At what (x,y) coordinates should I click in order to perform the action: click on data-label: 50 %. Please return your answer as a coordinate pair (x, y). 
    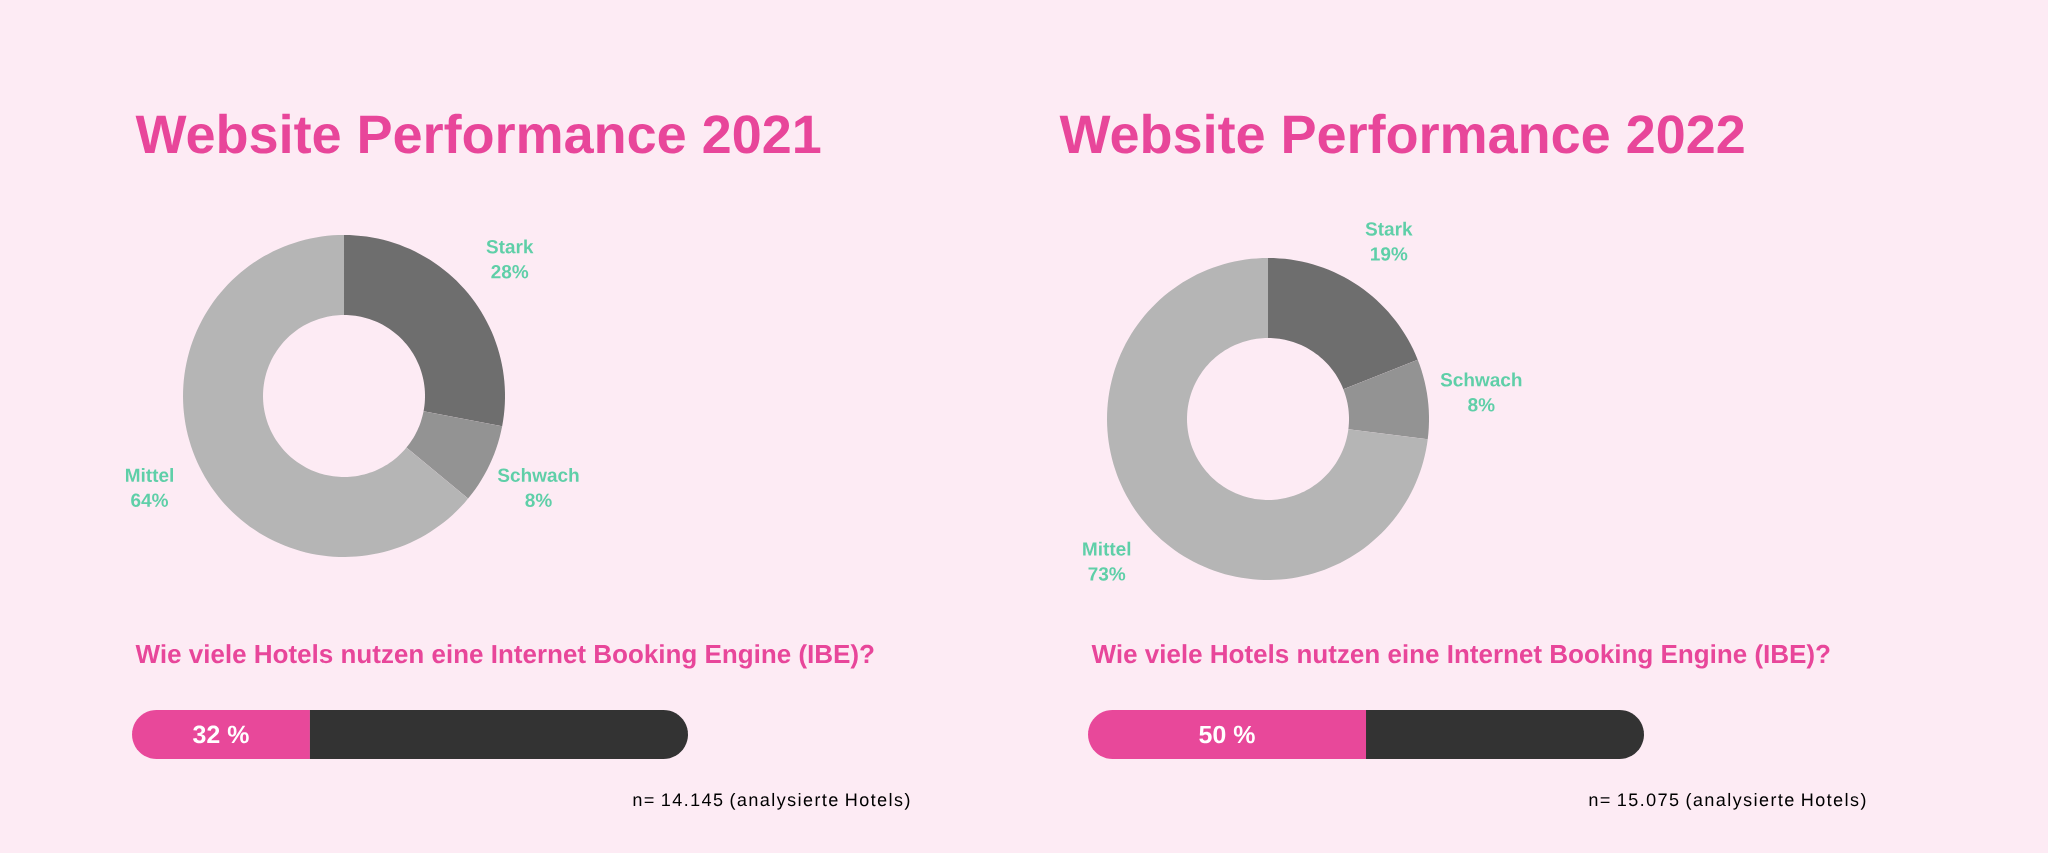
    Looking at the image, I should click on (1227, 734).